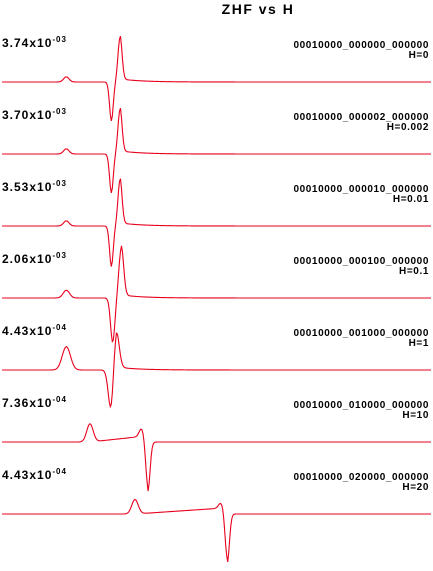  What do you see at coordinates (258, 9) in the screenshot?
I see `chart-title: ZHF vs H` at bounding box center [258, 9].